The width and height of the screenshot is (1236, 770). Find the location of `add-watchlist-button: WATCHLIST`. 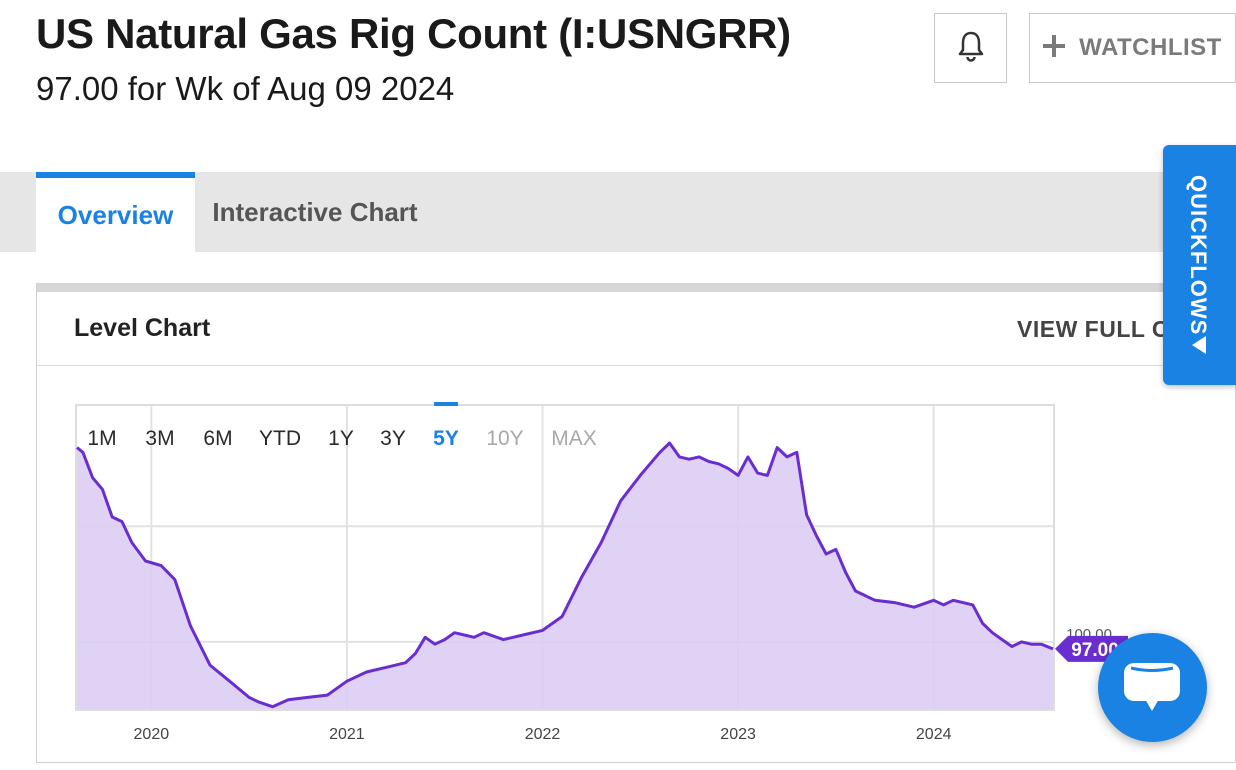

add-watchlist-button: WATCHLIST is located at coordinates (1132, 48).